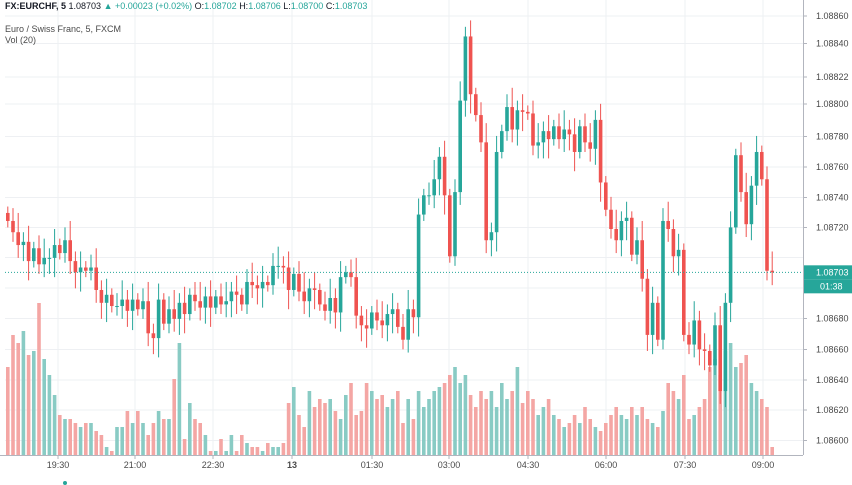 The width and height of the screenshot is (852, 485). I want to click on y-tick-label: 1.08740, so click(832, 198).